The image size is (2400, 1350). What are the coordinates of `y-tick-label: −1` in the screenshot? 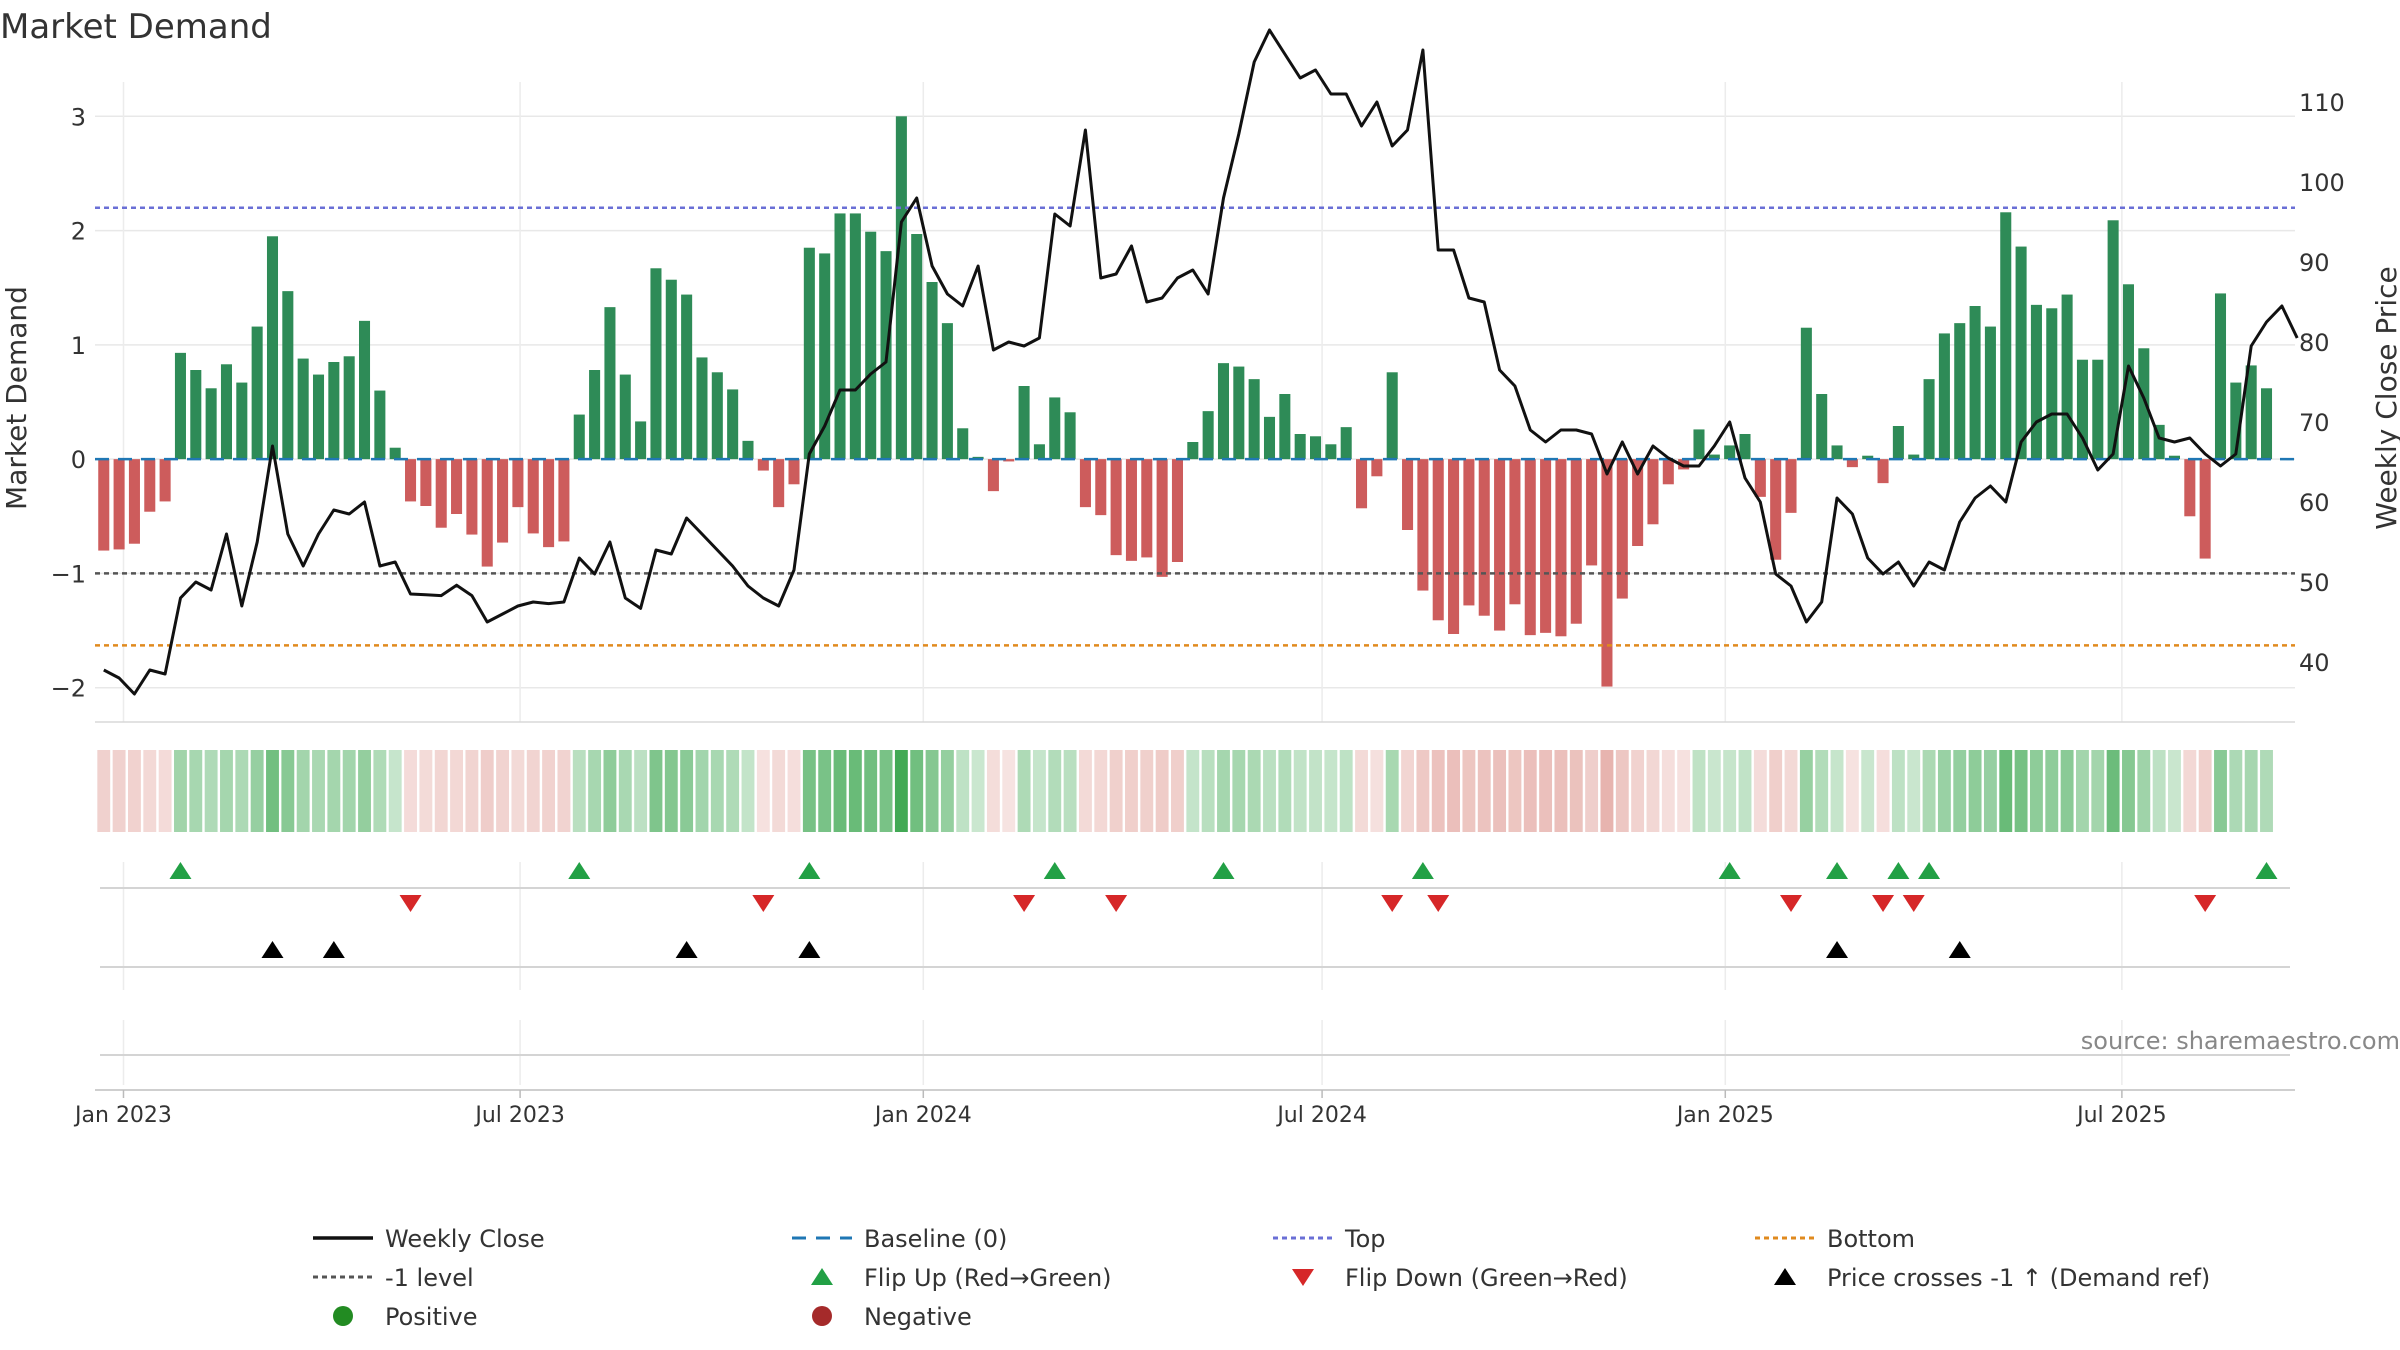 It's located at (68, 574).